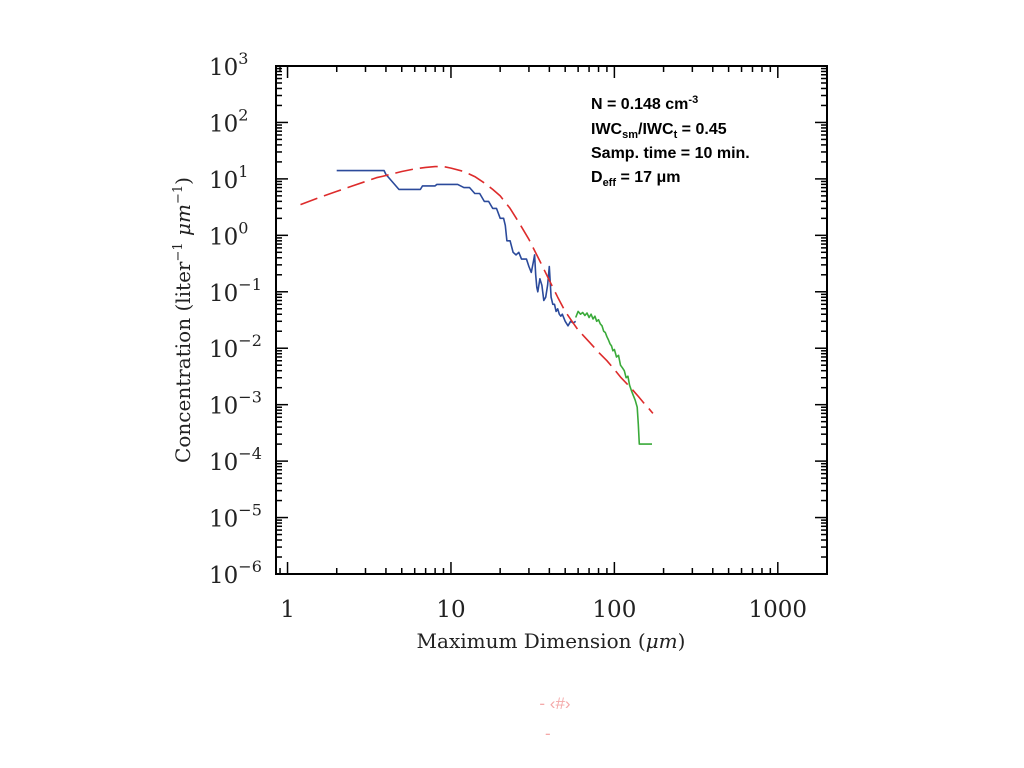 The height and width of the screenshot is (768, 1024). What do you see at coordinates (235, 460) in the screenshot?
I see `y-tick-label: 10⁻⁴` at bounding box center [235, 460].